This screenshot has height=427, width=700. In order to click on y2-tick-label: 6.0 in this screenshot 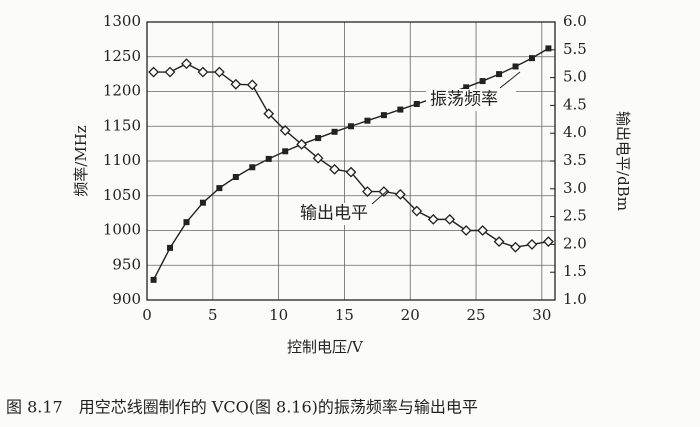, I will do `click(575, 21)`.